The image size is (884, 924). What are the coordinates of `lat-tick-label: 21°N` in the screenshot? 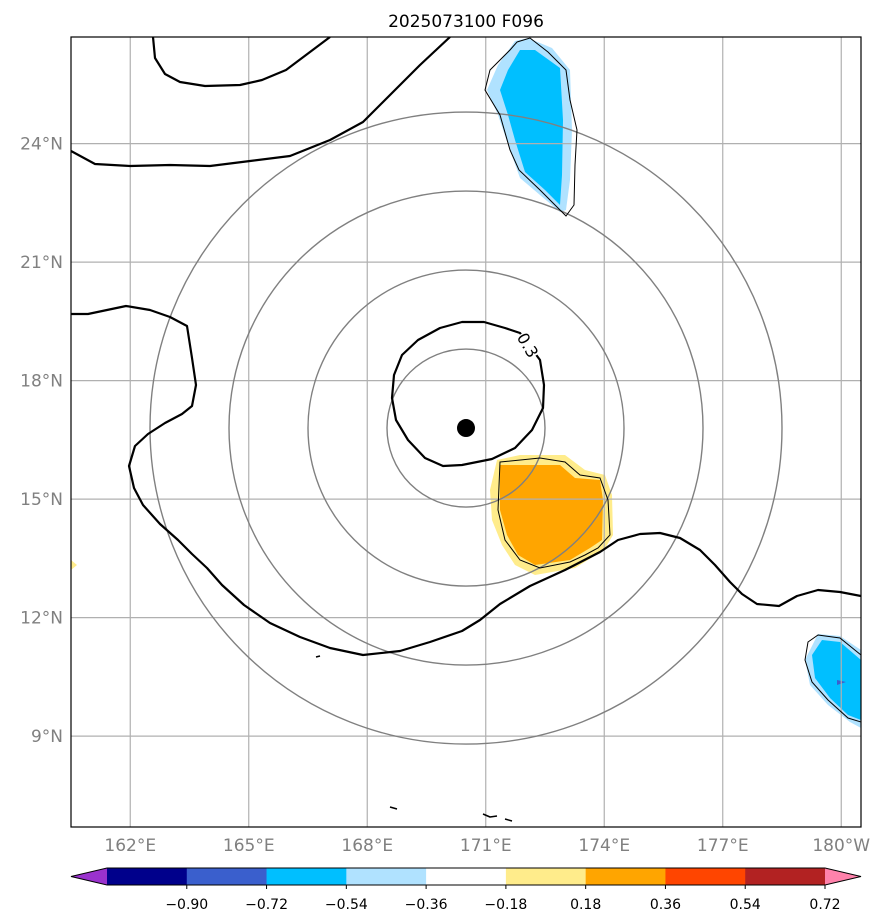 It's located at (41, 263).